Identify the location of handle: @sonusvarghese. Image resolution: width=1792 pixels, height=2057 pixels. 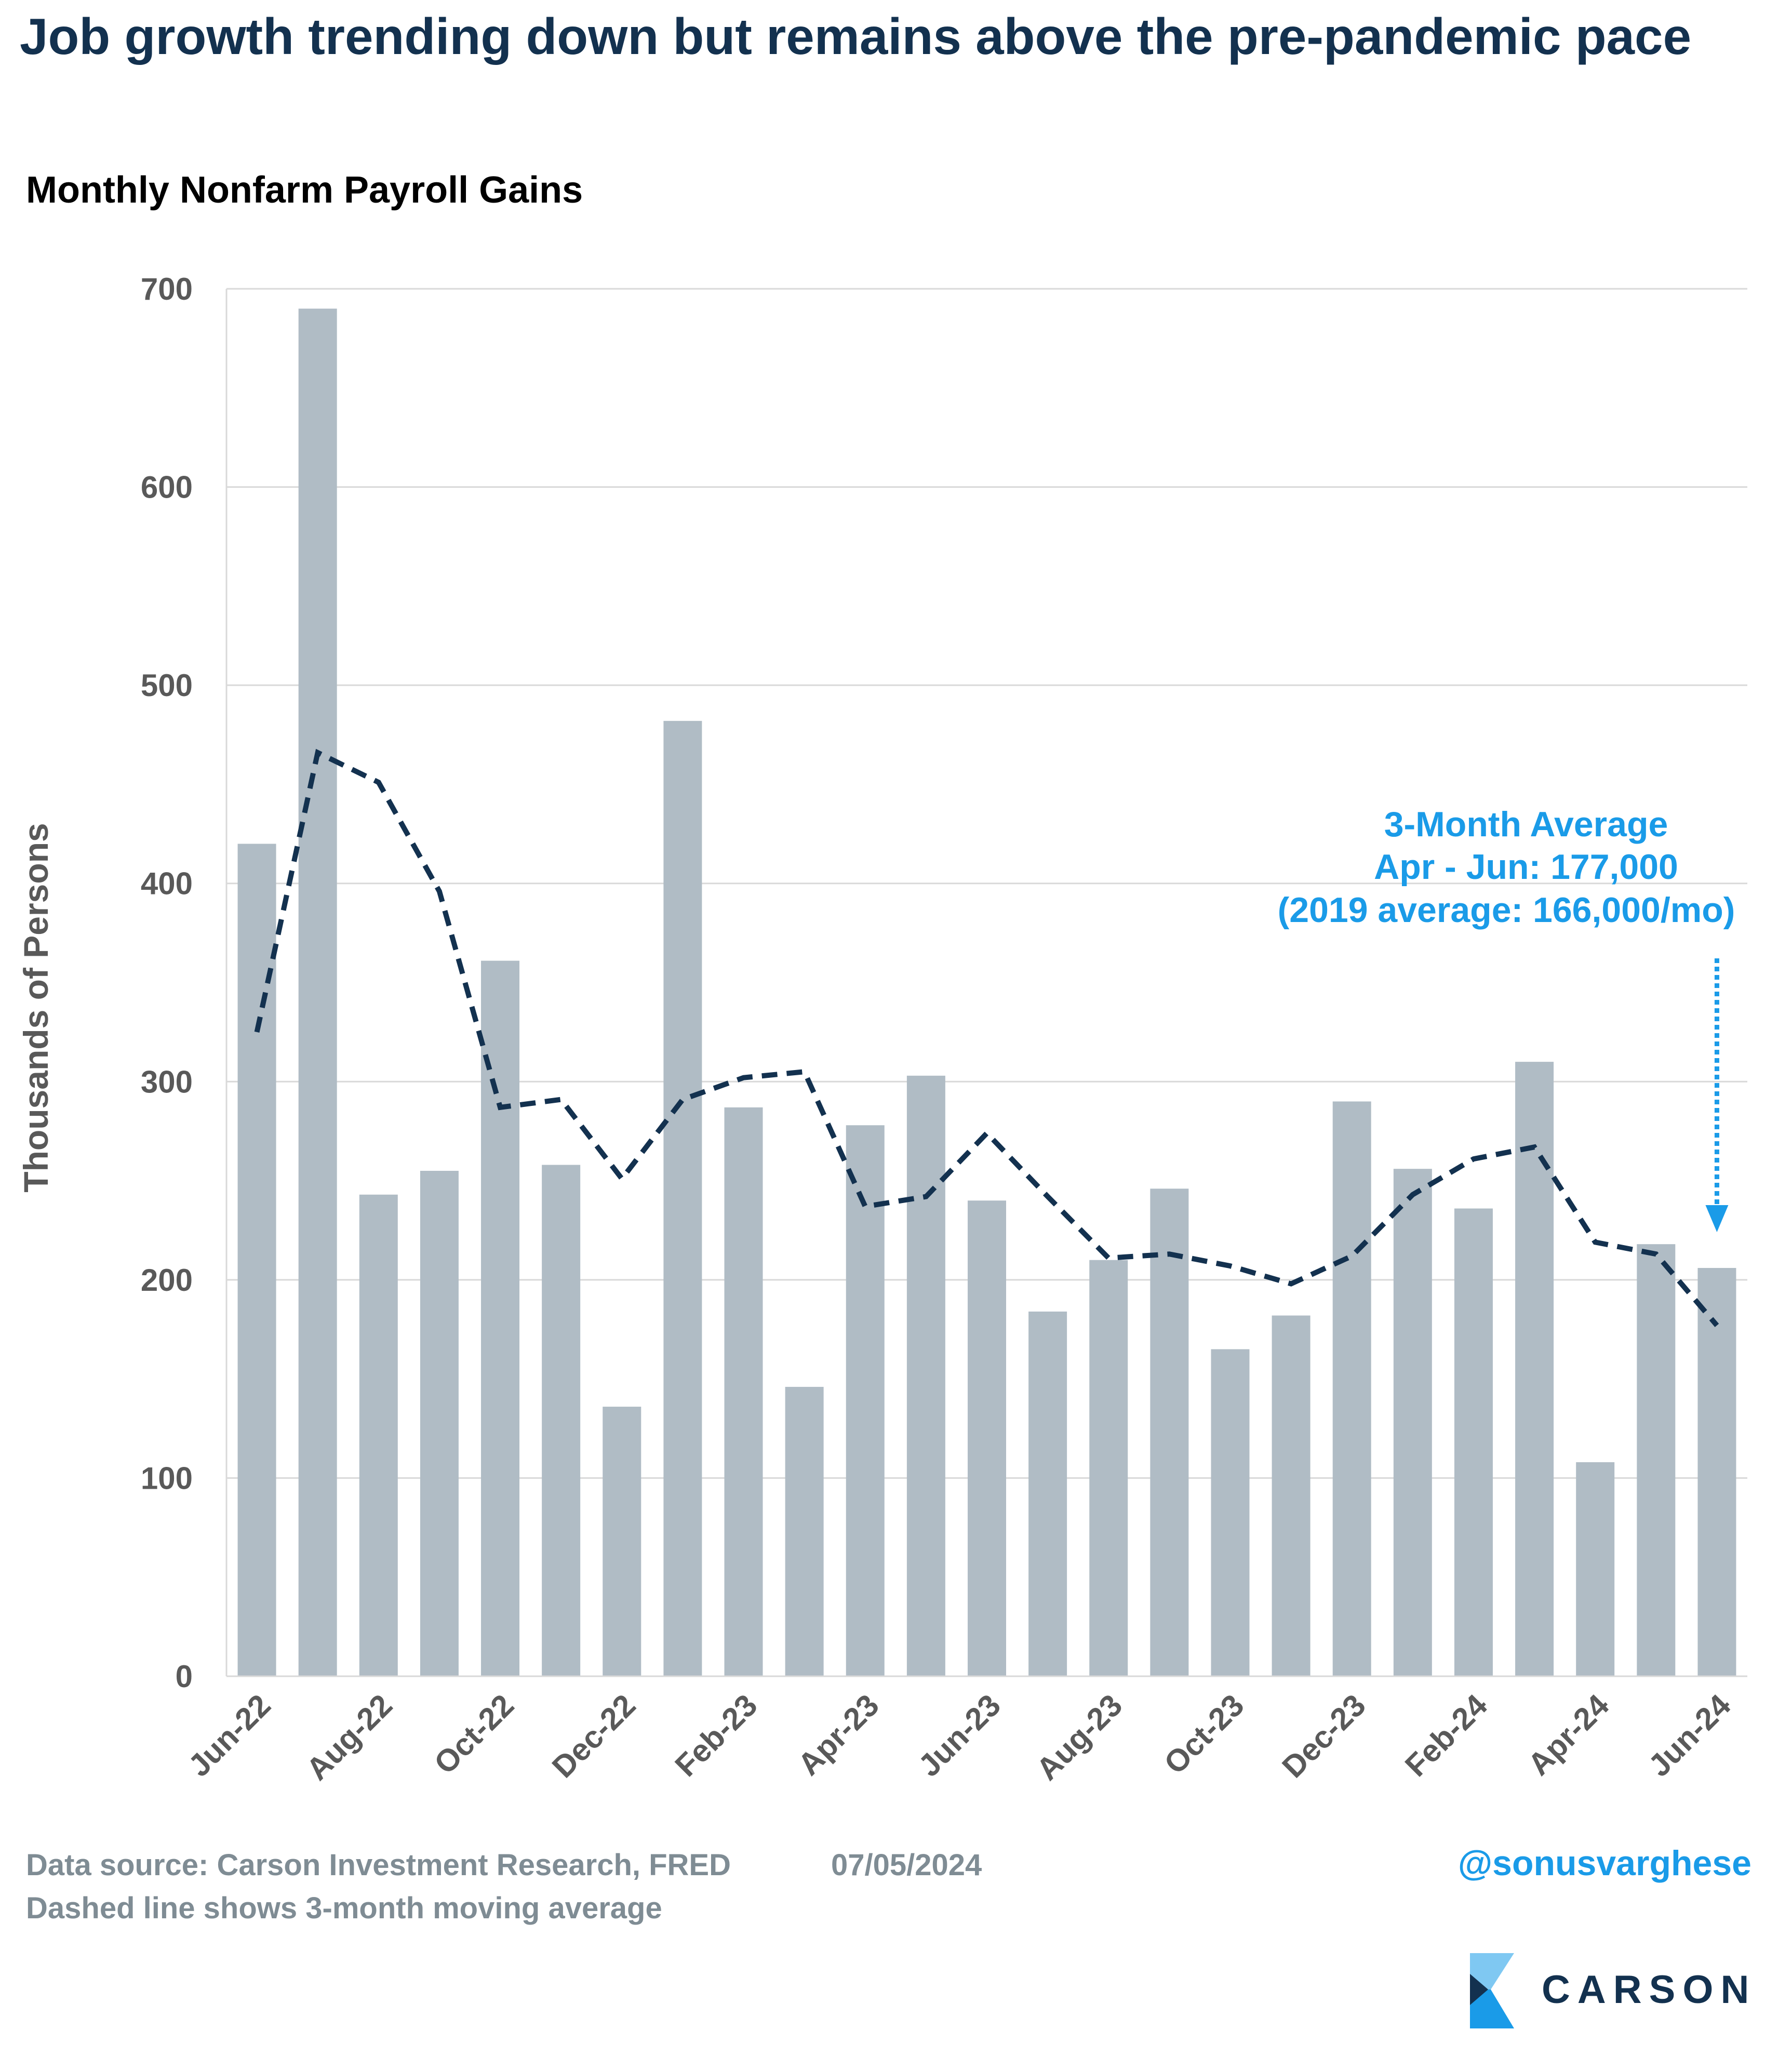
(1604, 1864).